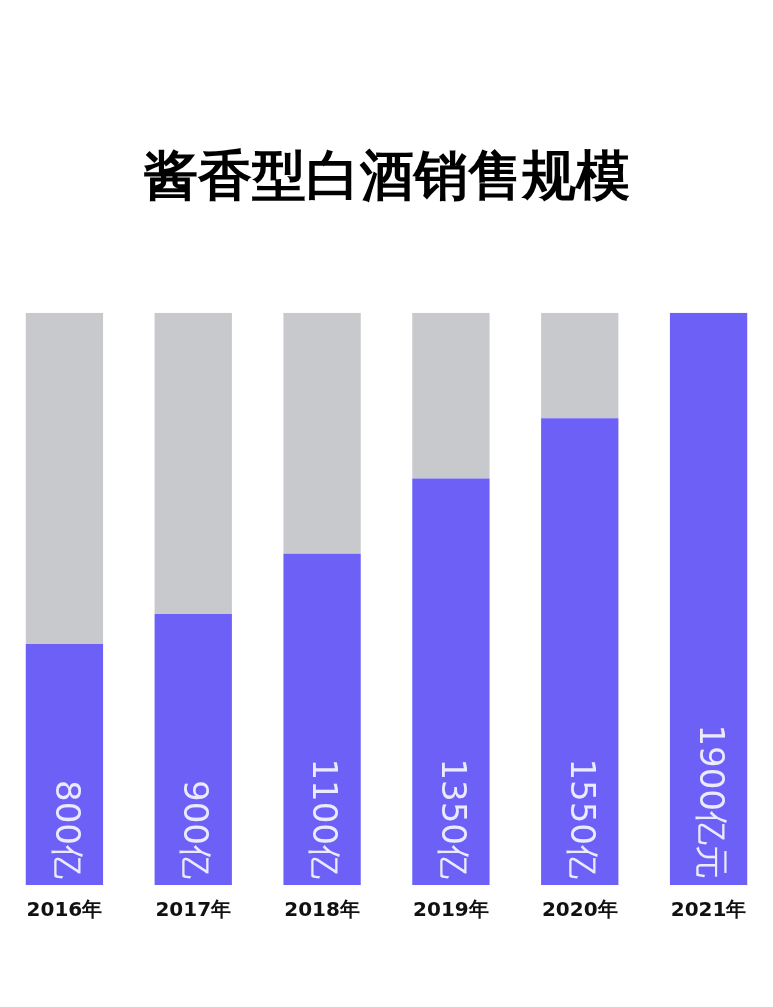  Describe the element at coordinates (67, 829) in the screenshot. I see `data-label: 800亿` at that location.